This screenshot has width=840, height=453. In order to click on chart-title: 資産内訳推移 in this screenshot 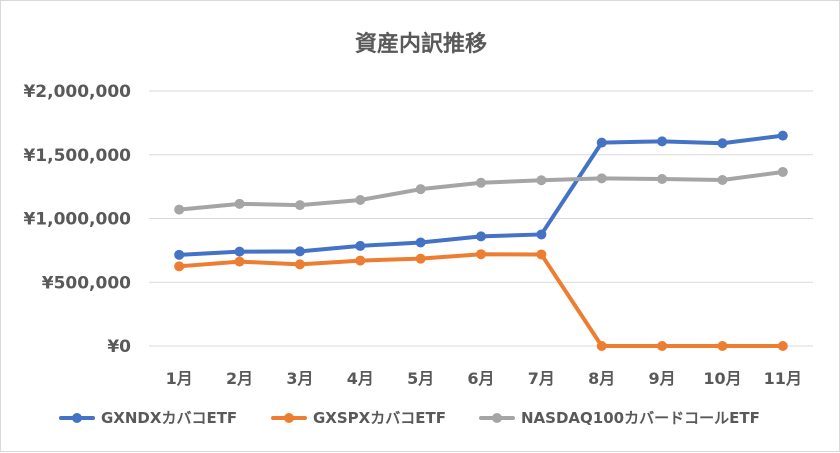, I will do `click(421, 44)`.